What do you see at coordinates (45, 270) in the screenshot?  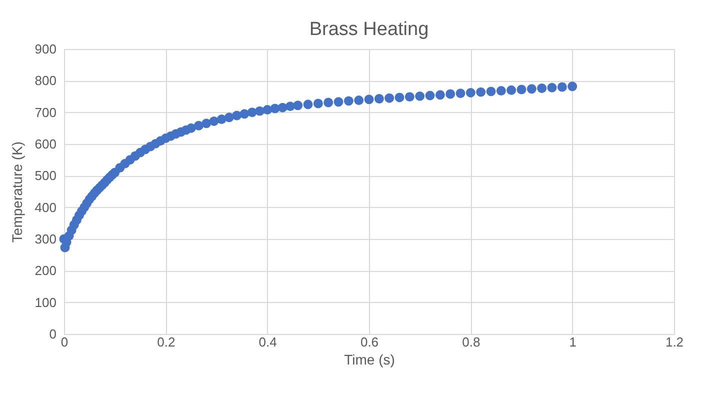 I see `y-tick-label: 200` at bounding box center [45, 270].